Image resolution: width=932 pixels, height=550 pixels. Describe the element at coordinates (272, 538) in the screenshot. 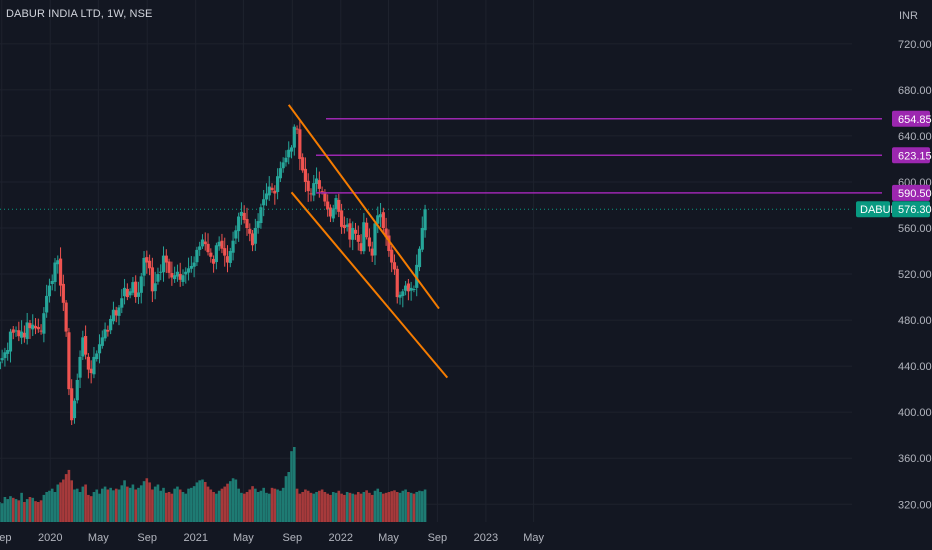

I see `time-axis: Sep 2020 May Sep 2021 May Sep 2022 May Sep 2023 May` at that location.